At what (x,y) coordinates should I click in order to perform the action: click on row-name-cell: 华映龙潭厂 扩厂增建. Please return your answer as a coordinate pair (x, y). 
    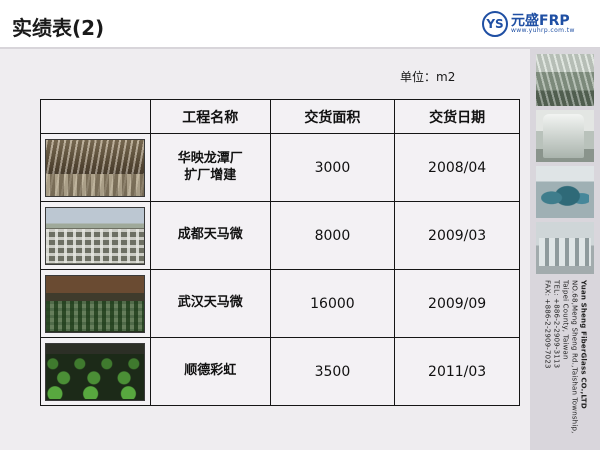
    Looking at the image, I should click on (210, 167).